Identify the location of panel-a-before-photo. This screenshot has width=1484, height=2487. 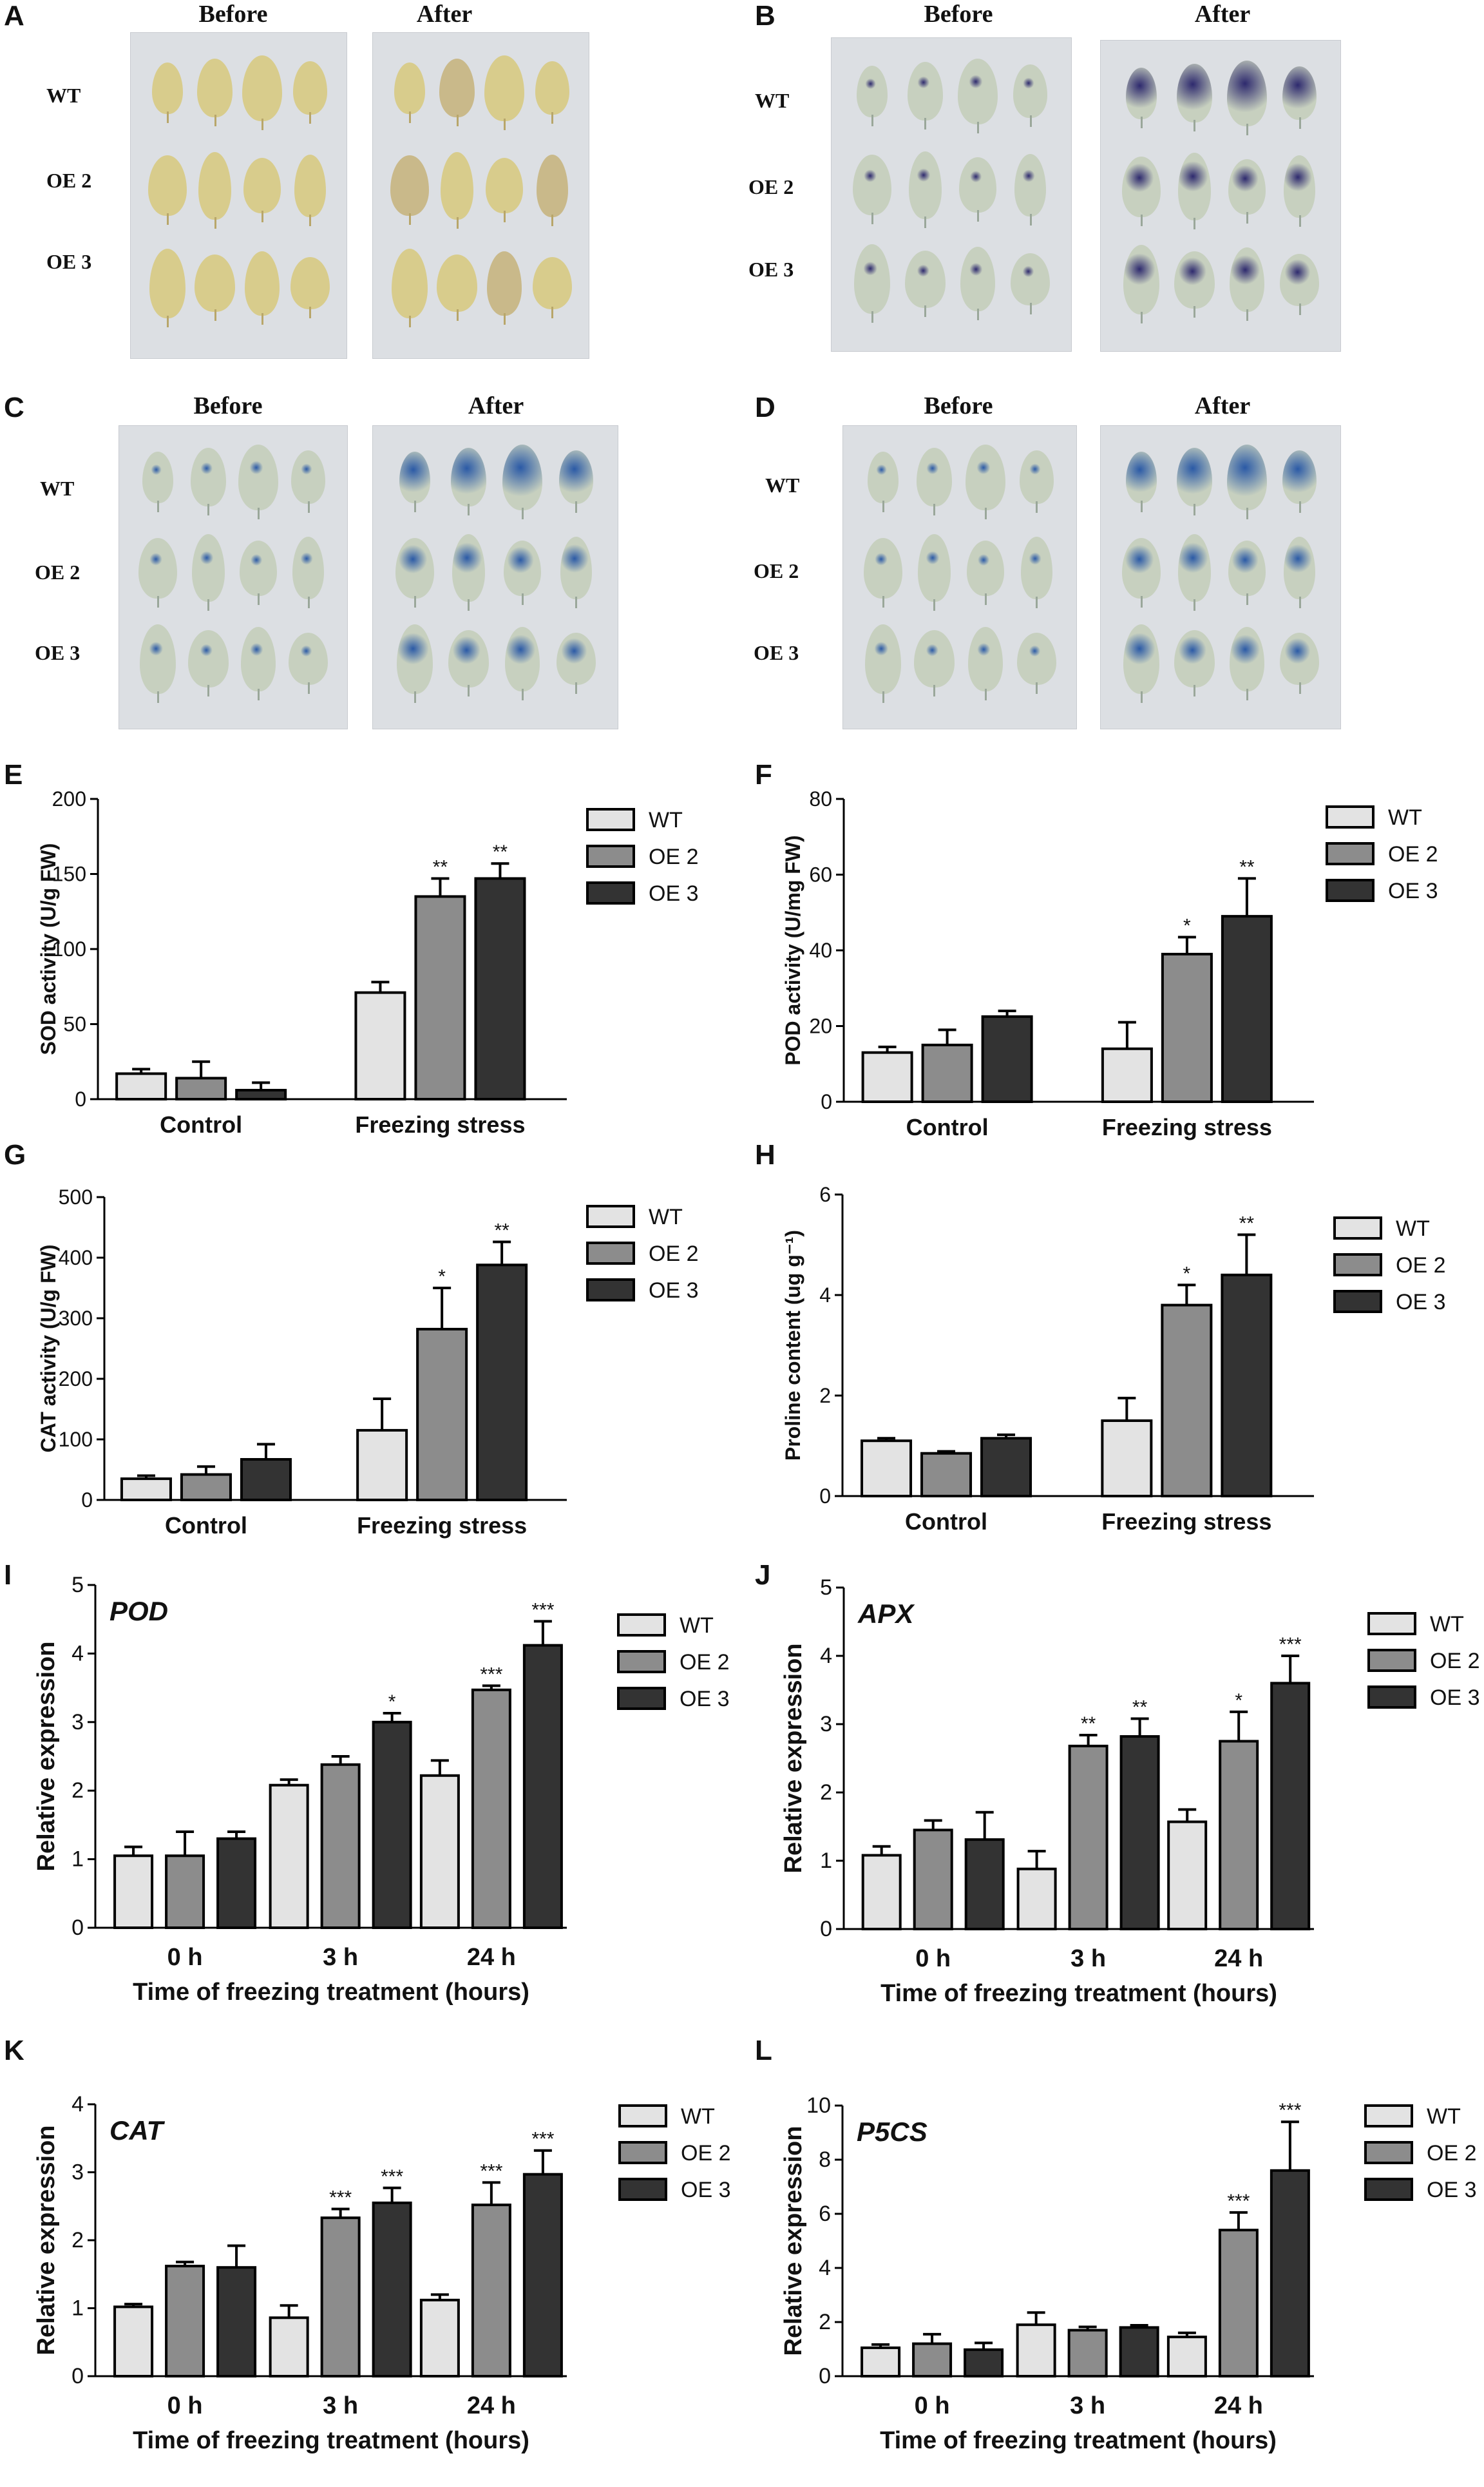
(238, 195).